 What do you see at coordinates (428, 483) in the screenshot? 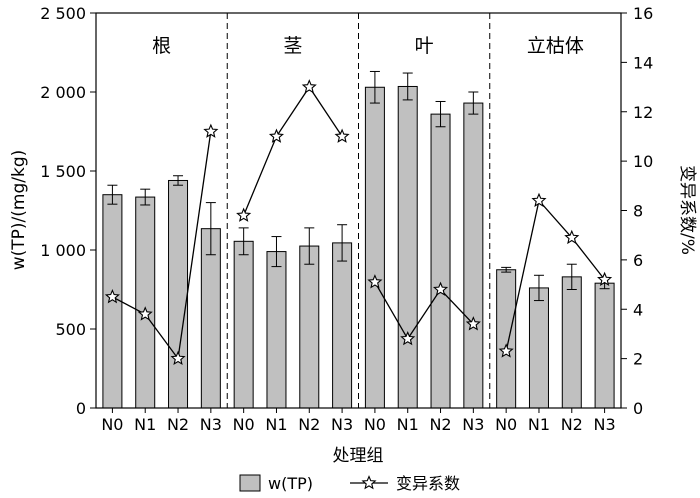
I see `legend-line-label: 变异系数` at bounding box center [428, 483].